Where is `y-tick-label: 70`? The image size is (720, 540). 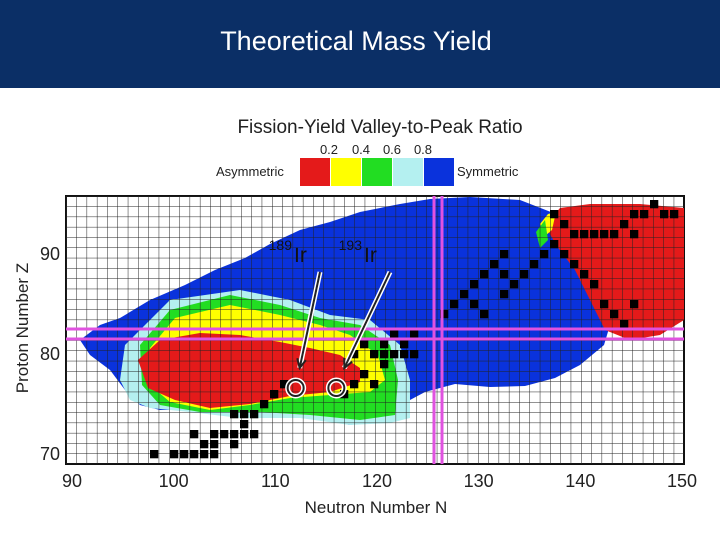
y-tick-label: 70 is located at coordinates (50, 454).